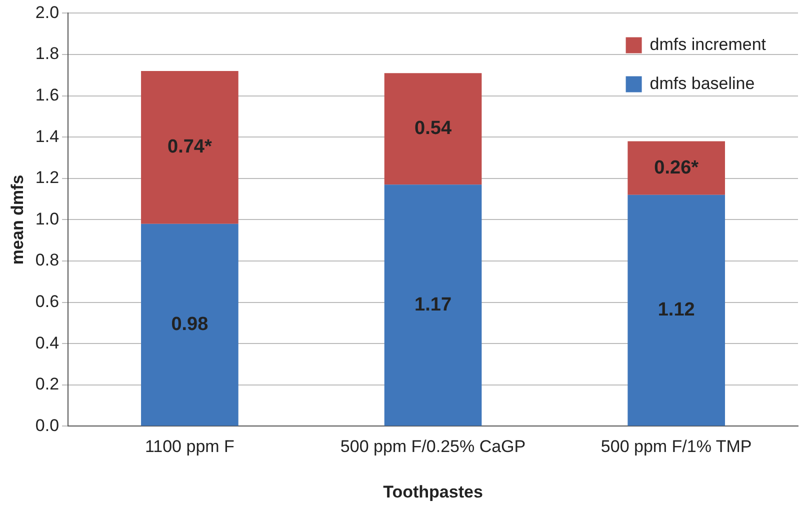 The height and width of the screenshot is (511, 806). I want to click on y-tick-label: 0.0, so click(47, 425).